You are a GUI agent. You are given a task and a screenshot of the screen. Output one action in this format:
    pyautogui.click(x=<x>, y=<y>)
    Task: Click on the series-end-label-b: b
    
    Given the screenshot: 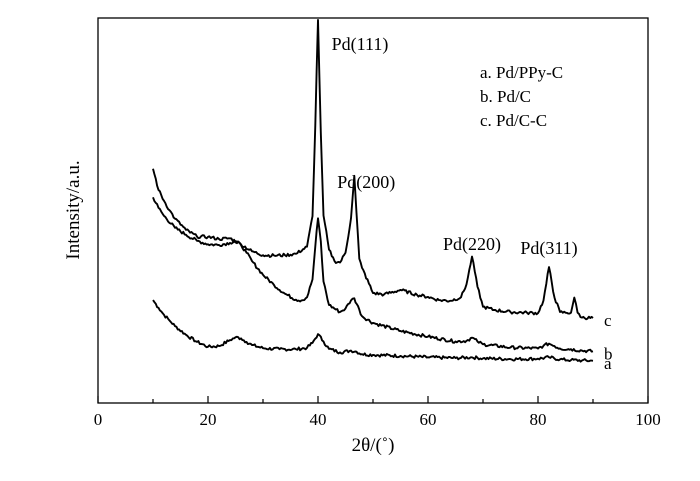 What is the action you would take?
    pyautogui.click(x=608, y=353)
    